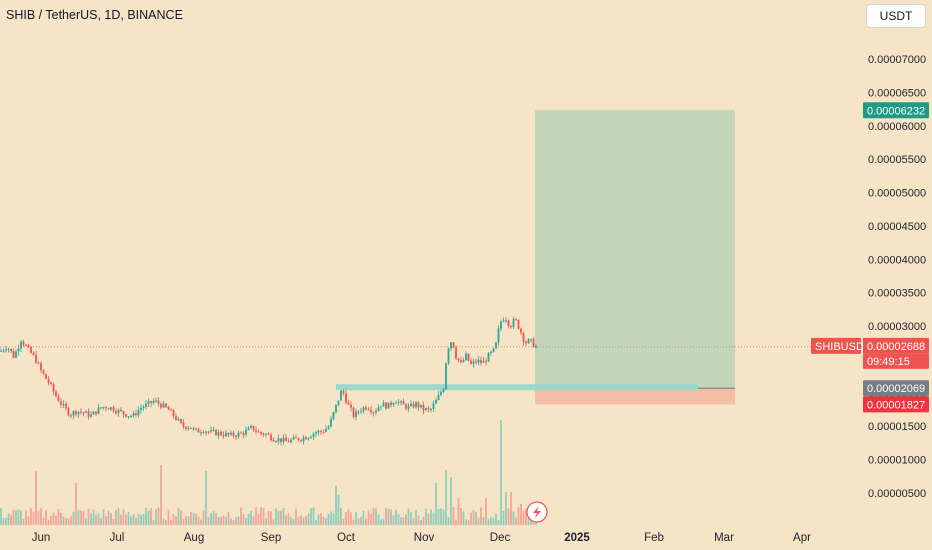 The height and width of the screenshot is (550, 932). What do you see at coordinates (346, 538) in the screenshot?
I see `x-tick-label: Oct` at bounding box center [346, 538].